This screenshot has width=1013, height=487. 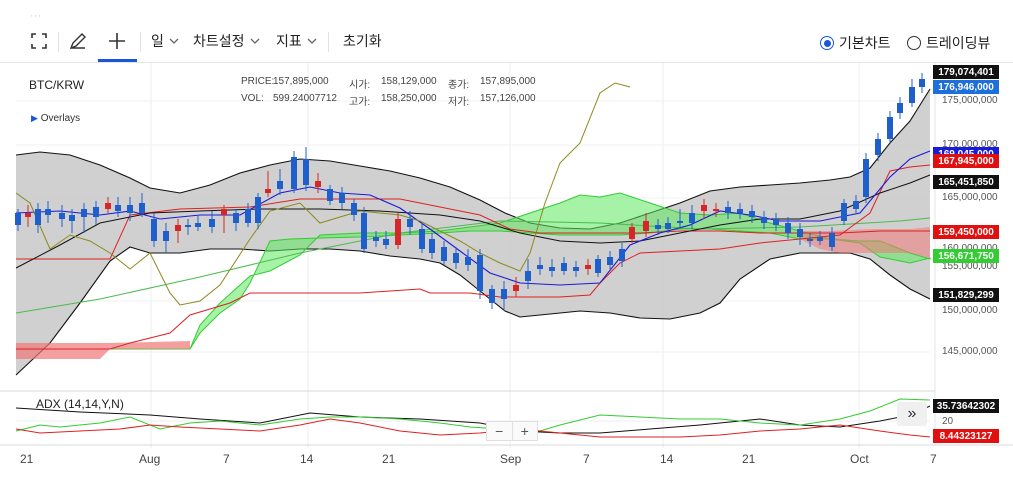 I want to click on overlays-toggle: ▶ Overlays, so click(x=55, y=118).